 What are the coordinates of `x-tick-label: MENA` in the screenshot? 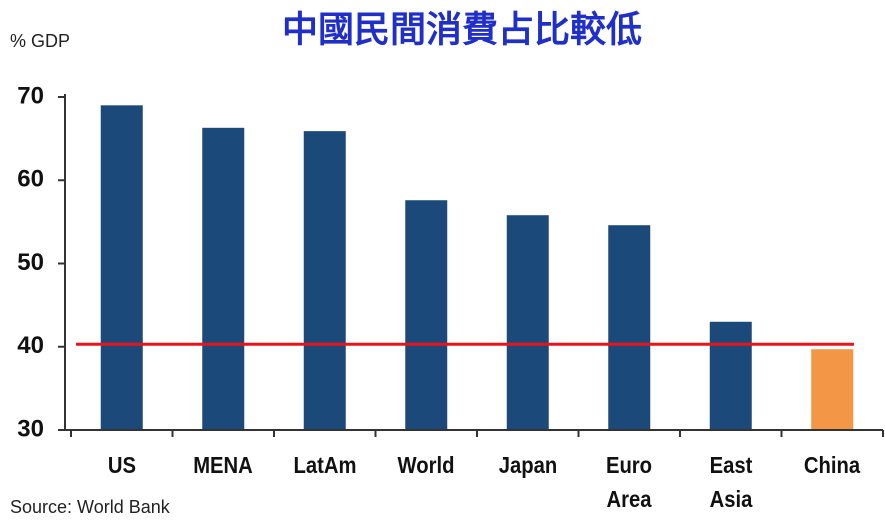 It's located at (223, 465).